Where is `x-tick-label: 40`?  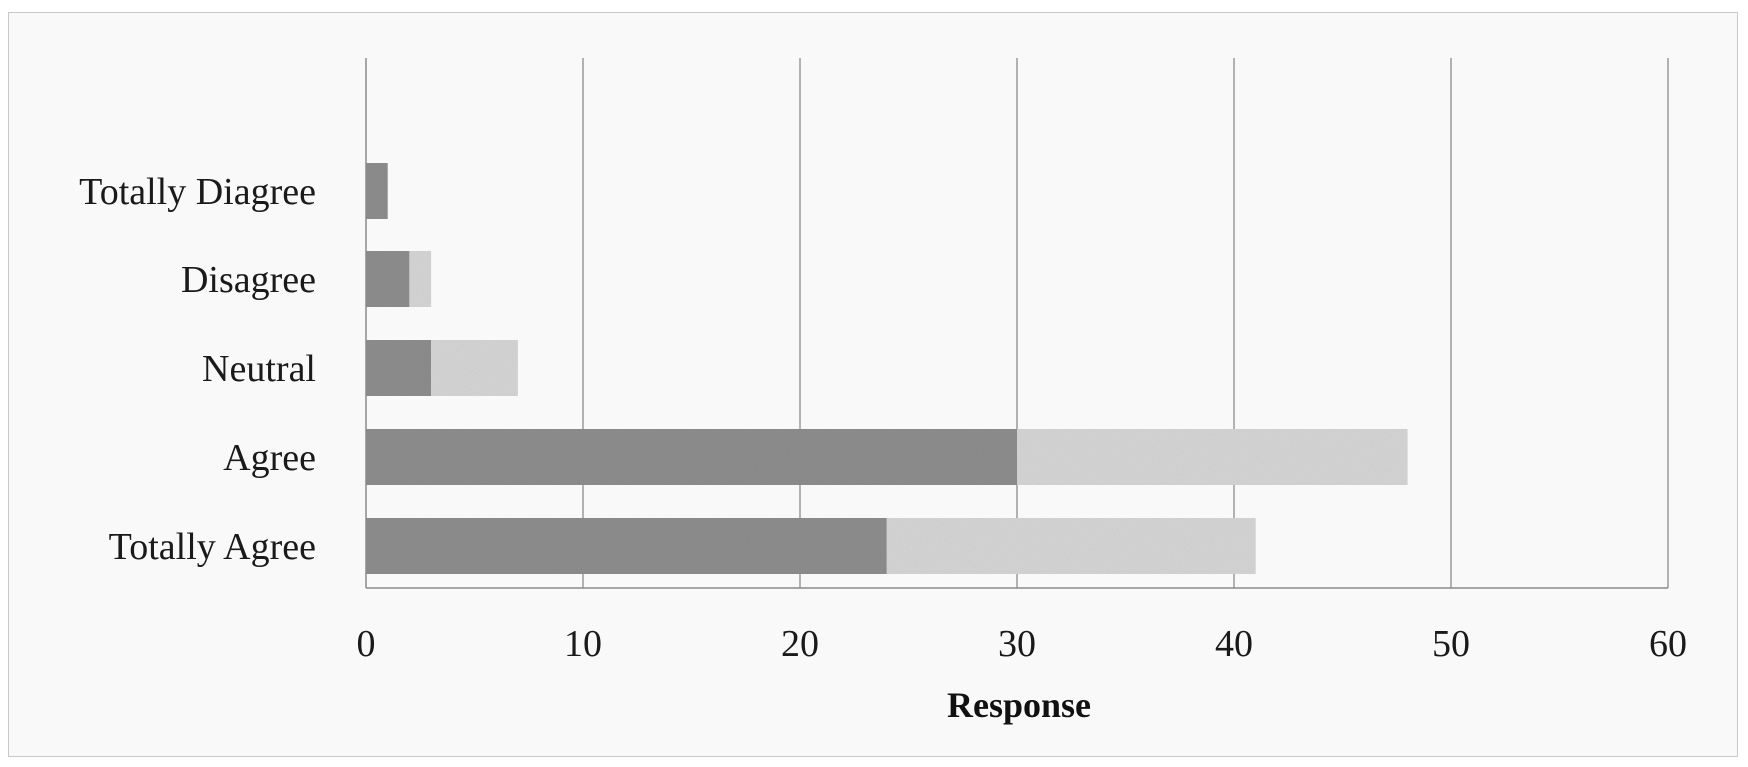
x-tick-label: 40 is located at coordinates (1234, 644).